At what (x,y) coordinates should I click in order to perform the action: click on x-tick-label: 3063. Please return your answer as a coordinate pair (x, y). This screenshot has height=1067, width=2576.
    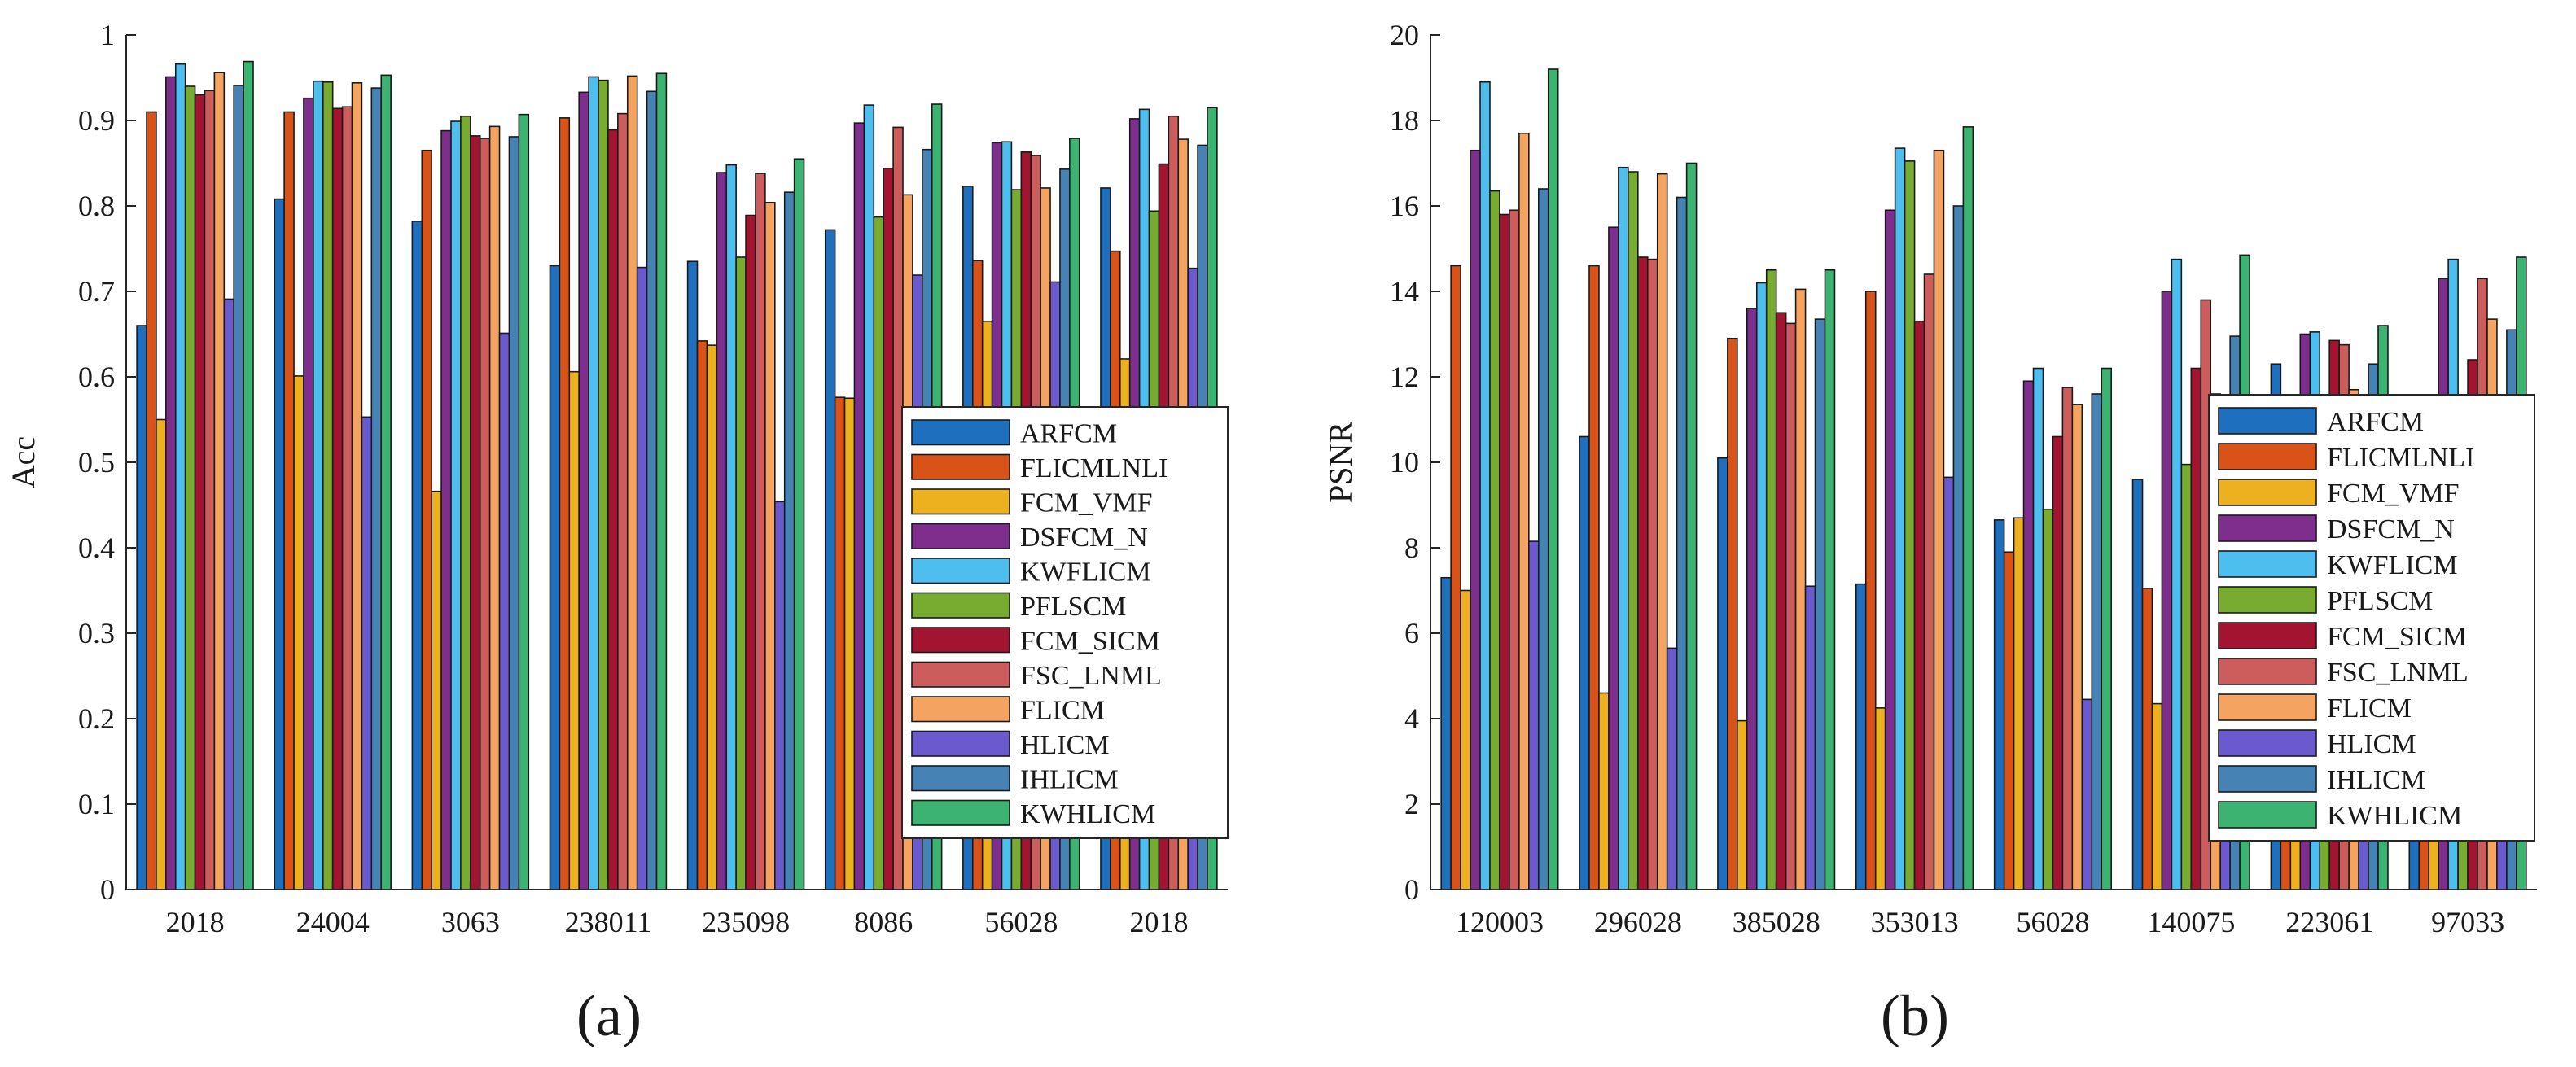
    Looking at the image, I should click on (470, 922).